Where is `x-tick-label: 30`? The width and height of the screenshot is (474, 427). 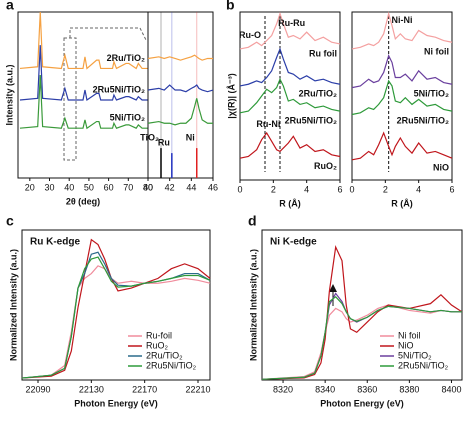 x-tick-label: 30 is located at coordinates (50, 187).